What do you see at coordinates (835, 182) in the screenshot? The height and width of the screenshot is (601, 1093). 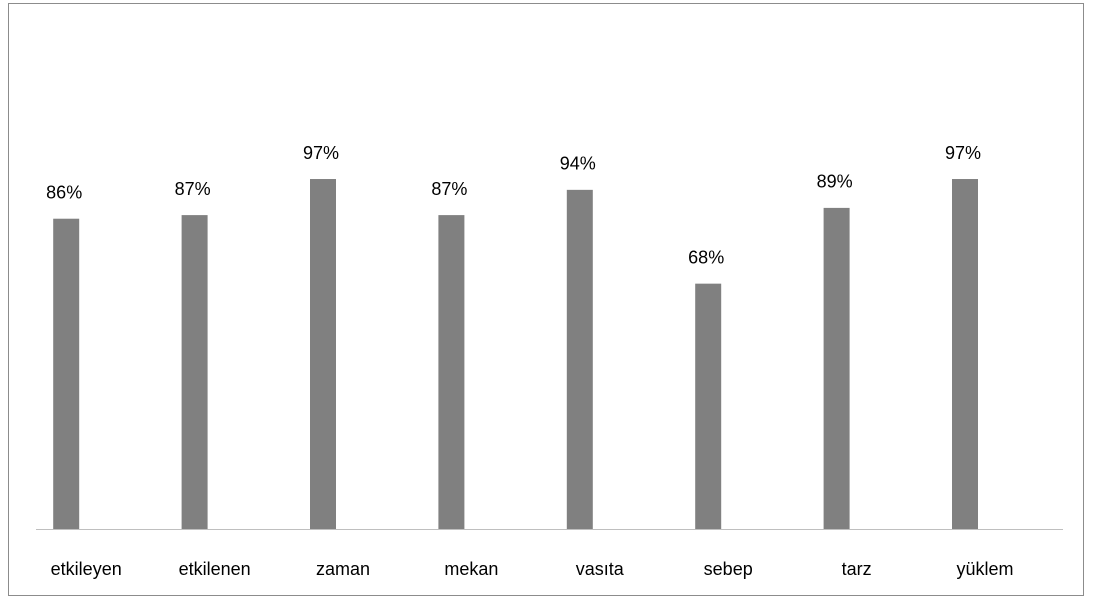 I see `data-label: 89%` at bounding box center [835, 182].